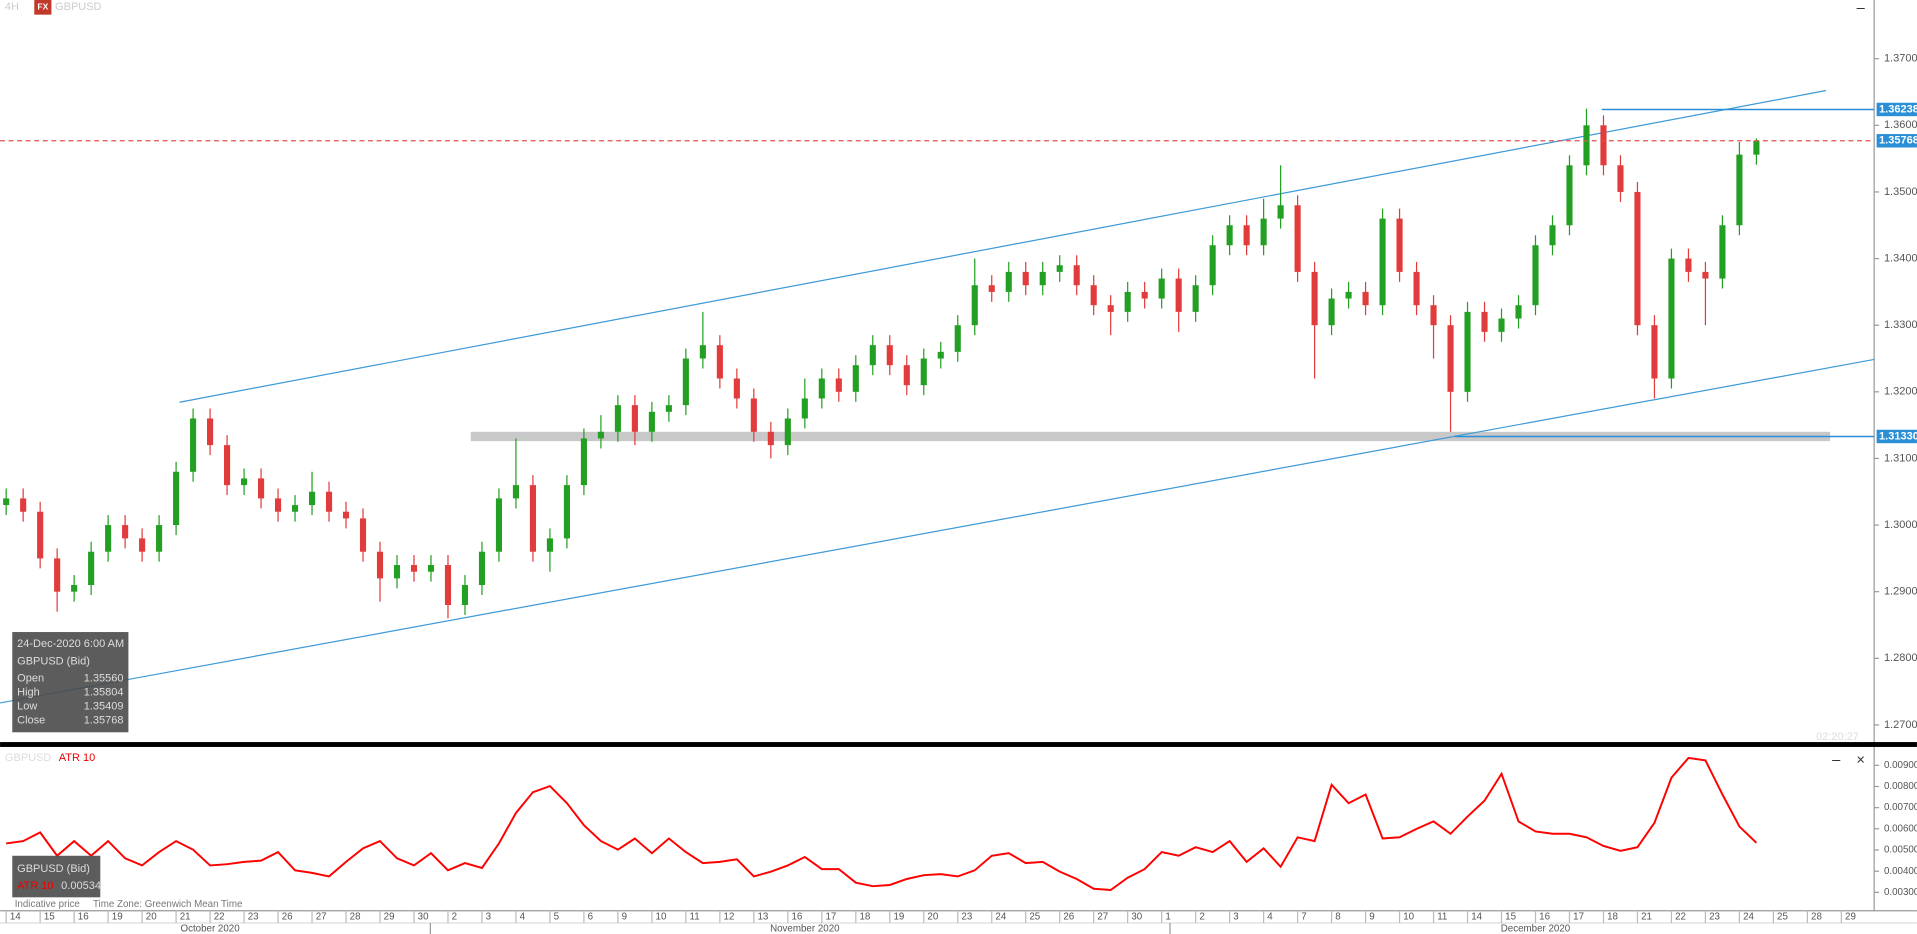 The width and height of the screenshot is (1917, 934). I want to click on info-label: Close, so click(31, 721).